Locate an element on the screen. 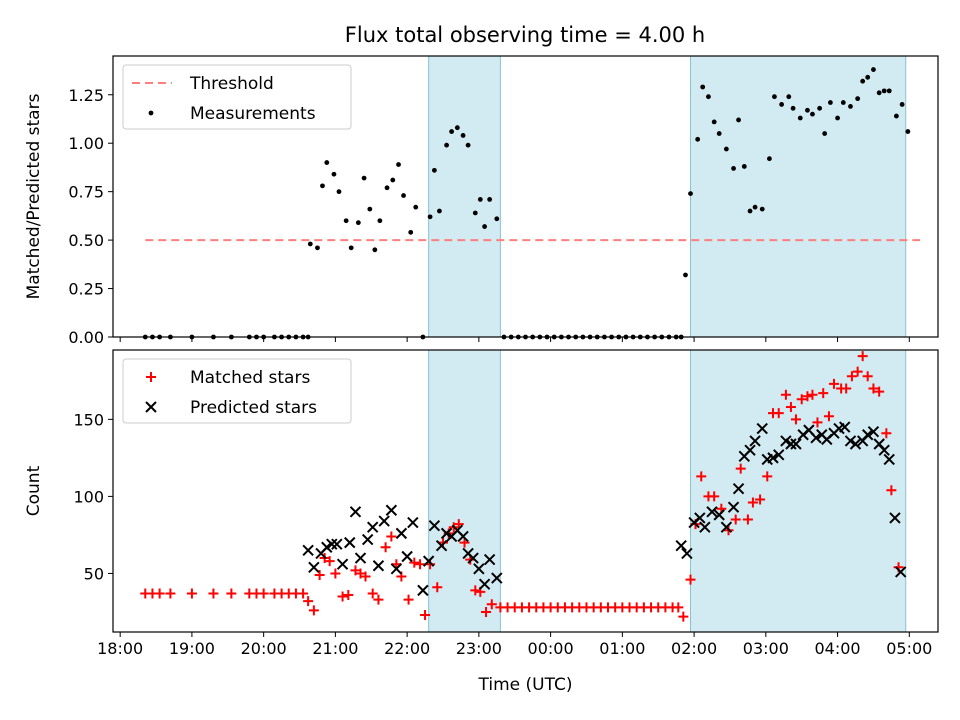  x-tick-label: 02:00 is located at coordinates (694, 648).